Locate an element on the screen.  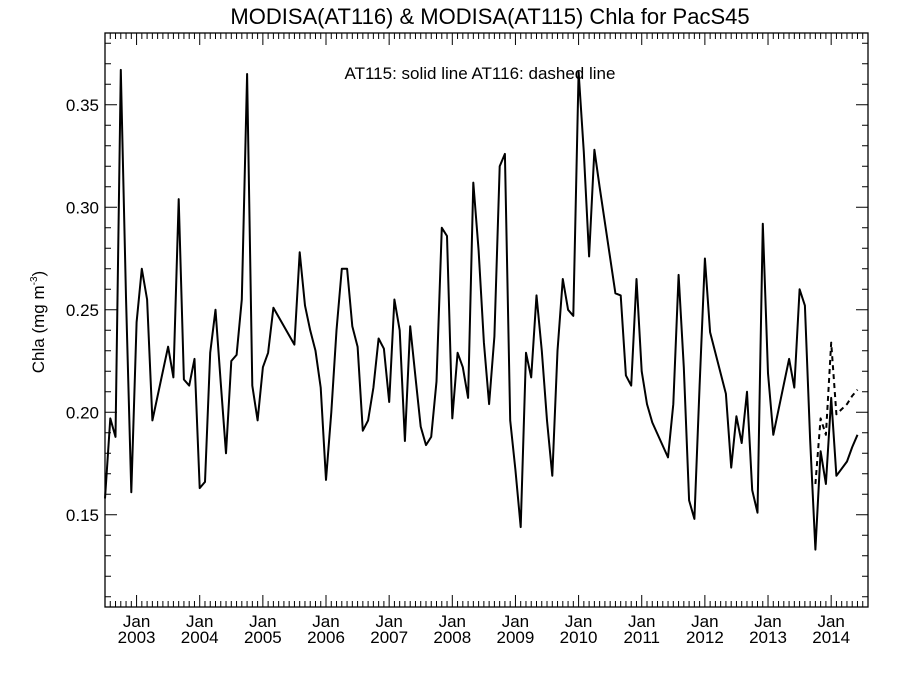
x-tick-year-label: 2013 is located at coordinates (768, 637).